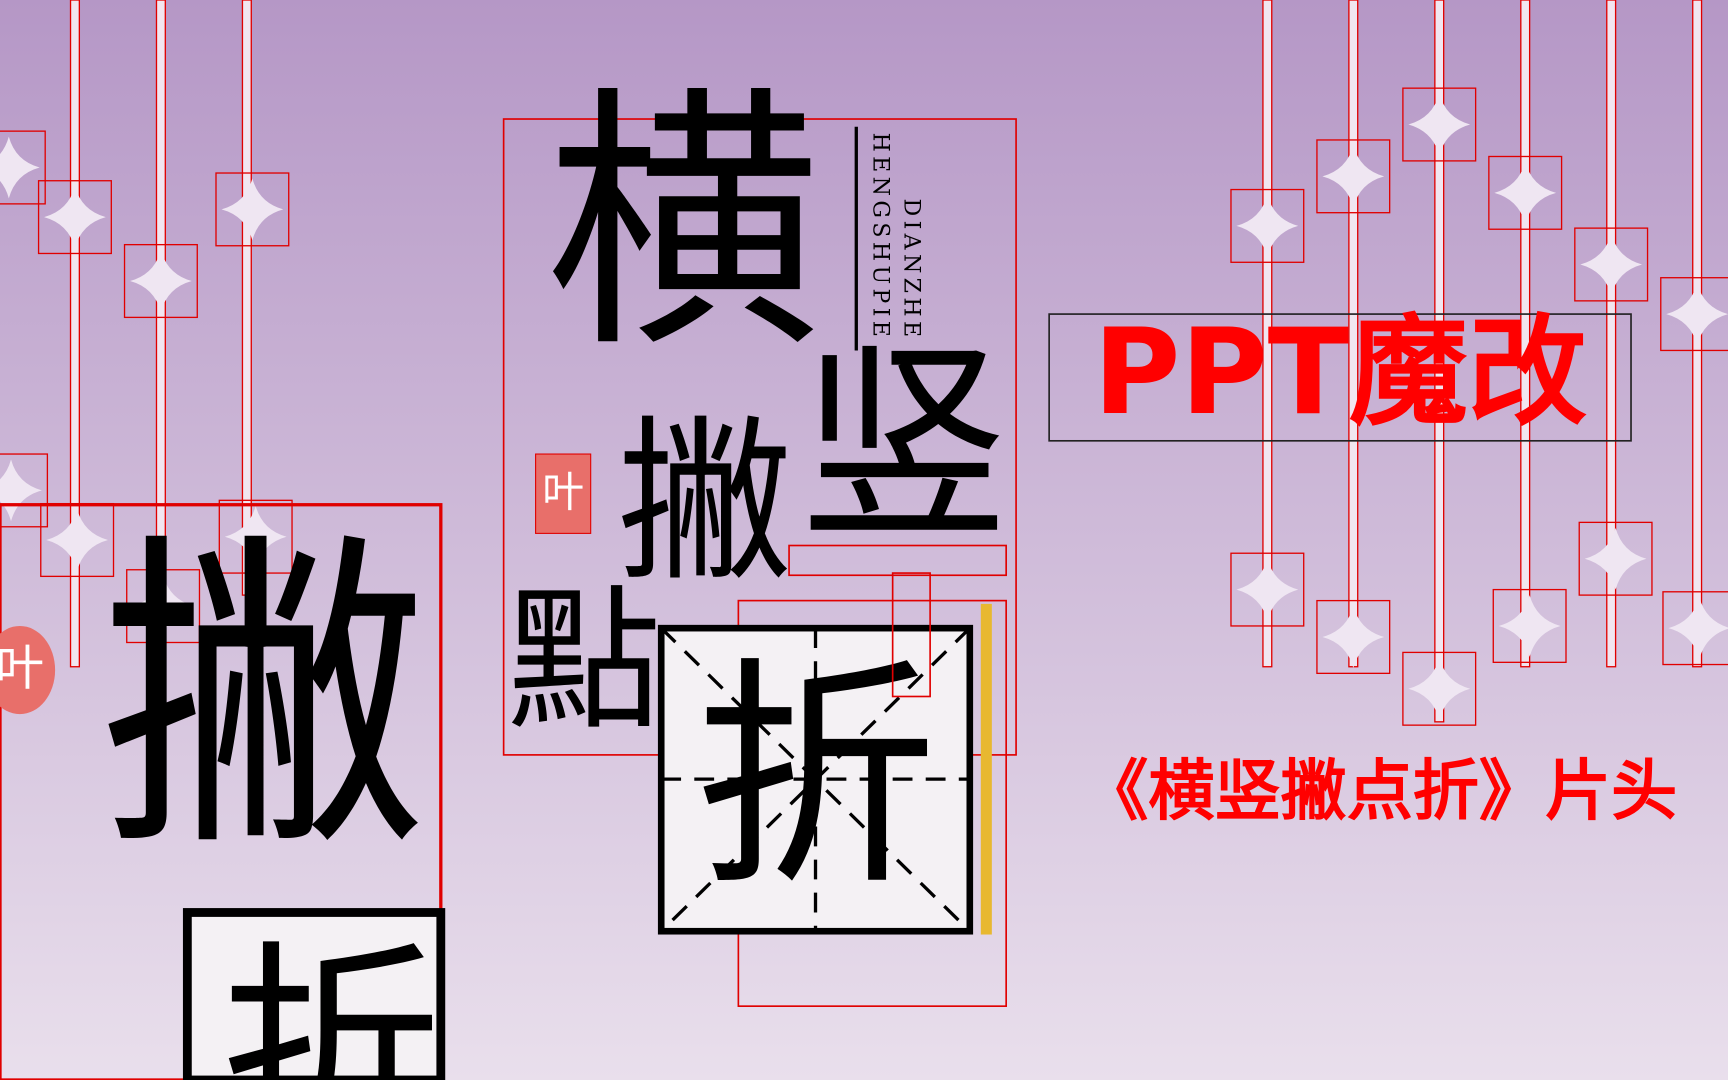 The height and width of the screenshot is (1080, 1728). What do you see at coordinates (879, 237) in the screenshot?
I see `pinyin: HENGSHUPIE` at bounding box center [879, 237].